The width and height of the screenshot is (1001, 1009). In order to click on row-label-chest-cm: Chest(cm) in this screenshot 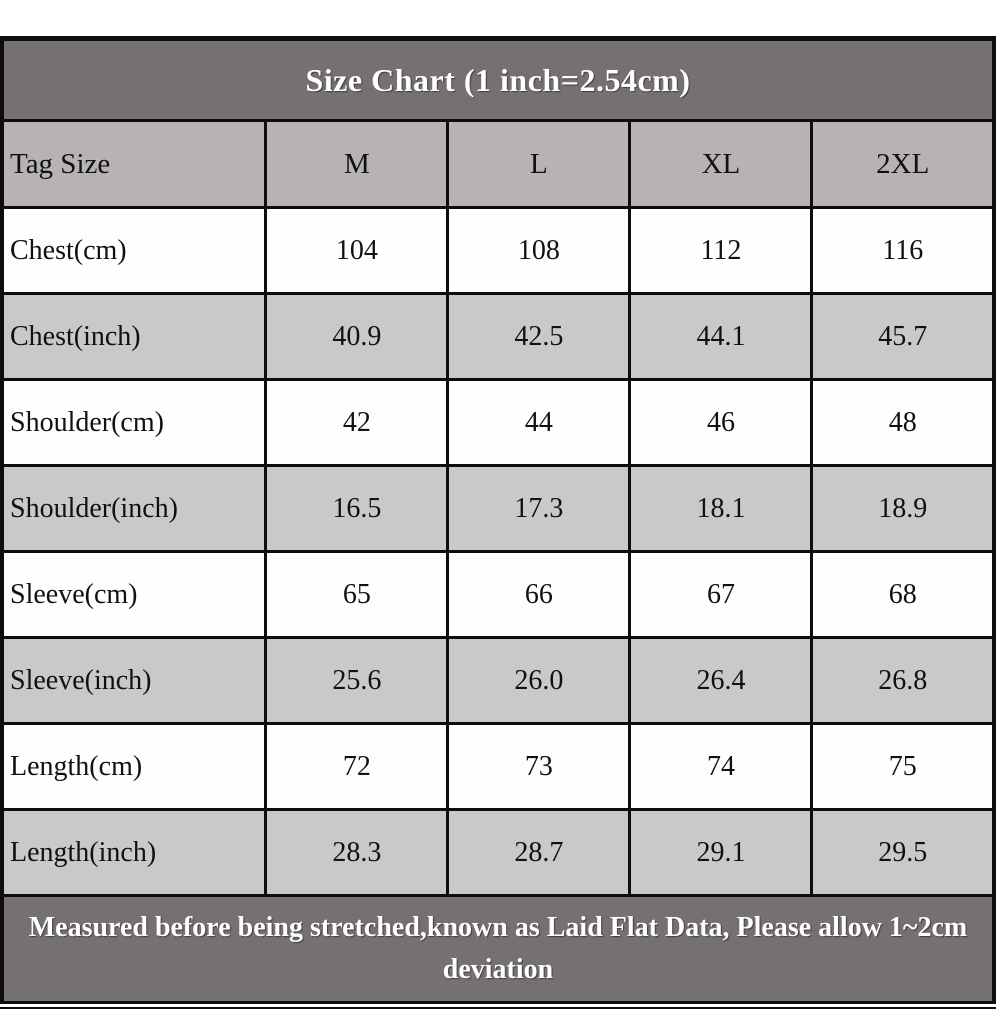, I will do `click(134, 250)`.